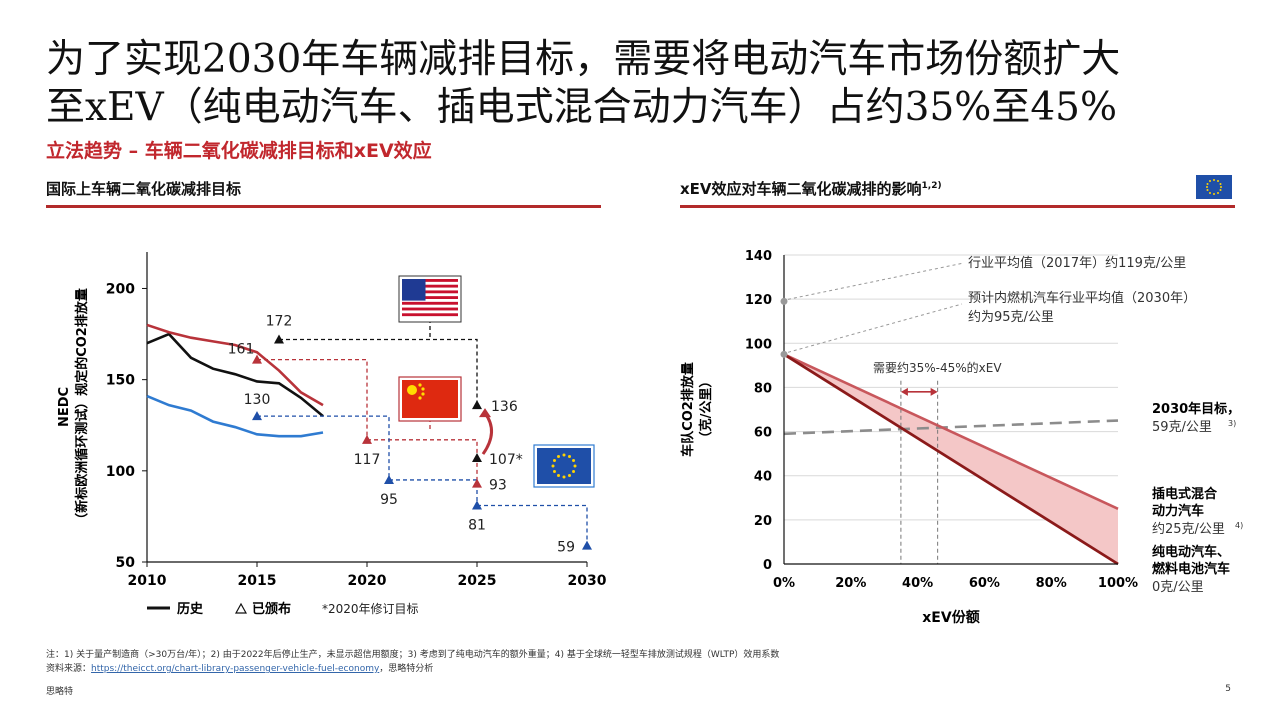  Describe the element at coordinates (1011, 317) in the screenshot. I see `reference-label-2030-line2: 约为95克/公里` at that location.